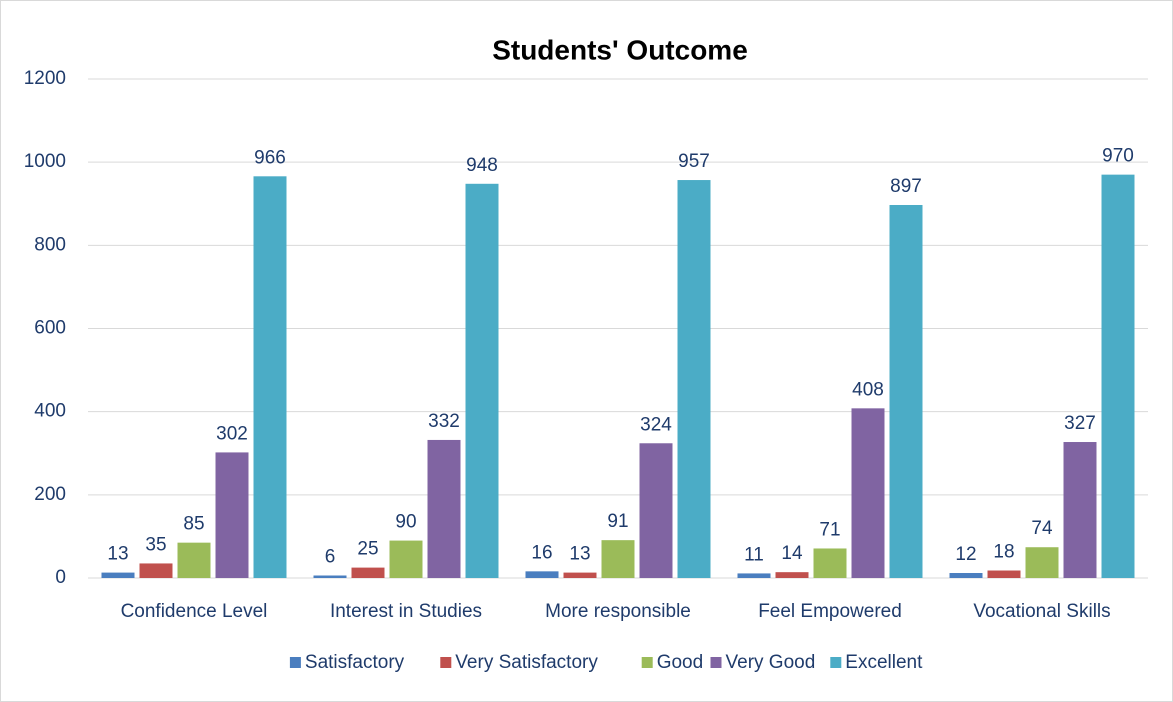  I want to click on legend-label: Very Good, so click(771, 662).